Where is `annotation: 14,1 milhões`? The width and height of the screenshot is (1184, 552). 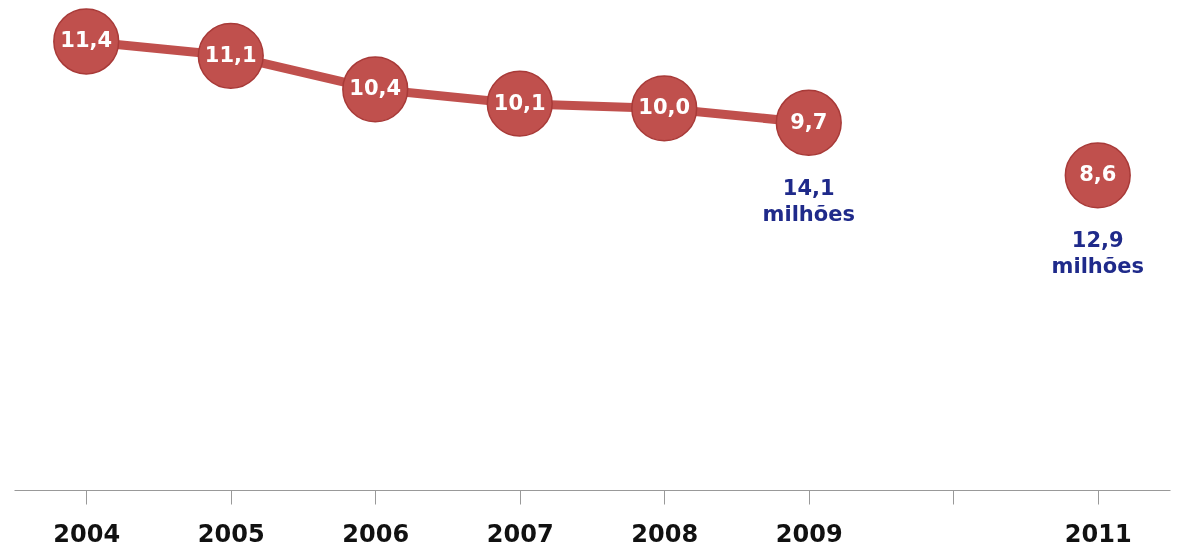
annotation: 14,1 milhões is located at coordinates (808, 200).